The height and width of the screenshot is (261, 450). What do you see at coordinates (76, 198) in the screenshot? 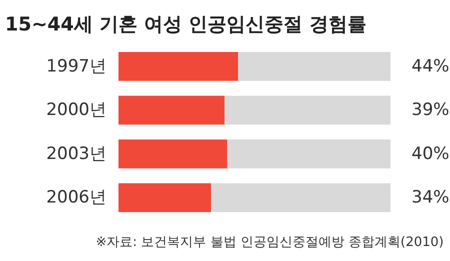
I see `y-tick-label: 2006년` at bounding box center [76, 198].